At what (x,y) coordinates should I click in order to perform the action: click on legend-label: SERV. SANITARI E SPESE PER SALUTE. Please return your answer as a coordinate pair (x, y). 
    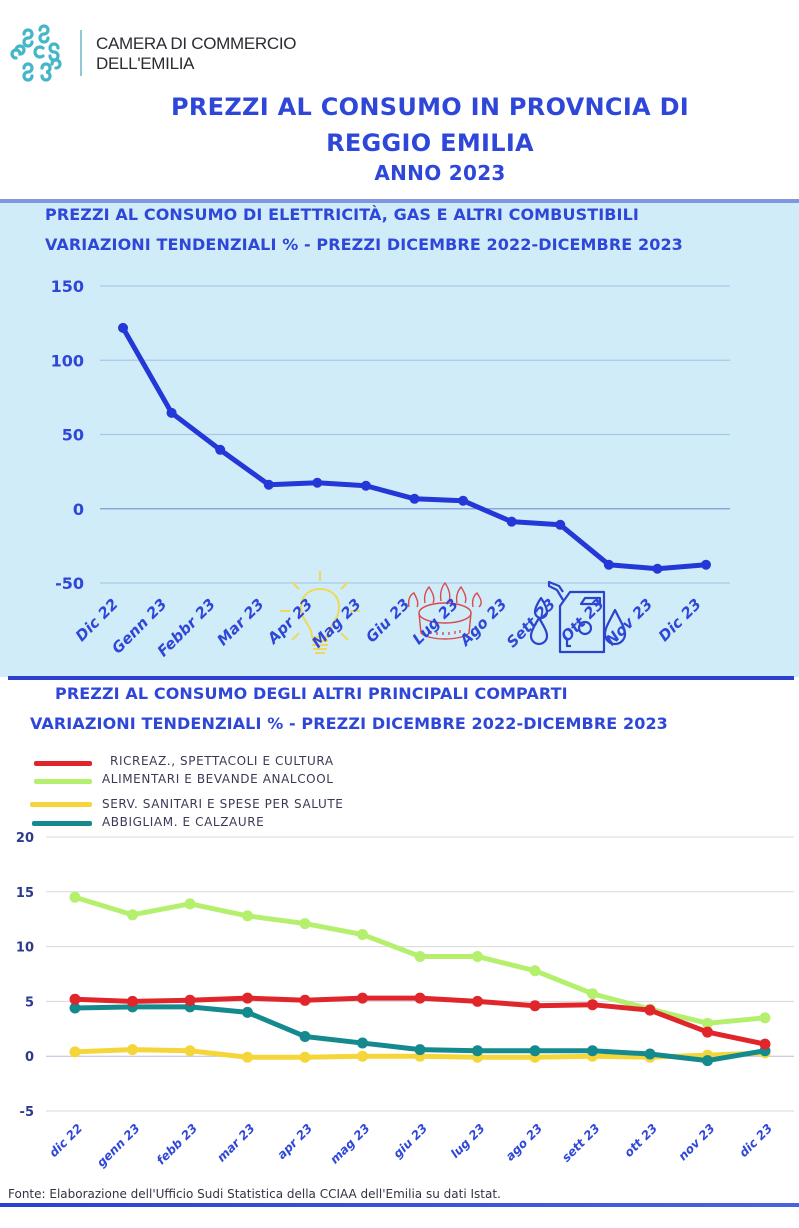
    Looking at the image, I should click on (223, 804).